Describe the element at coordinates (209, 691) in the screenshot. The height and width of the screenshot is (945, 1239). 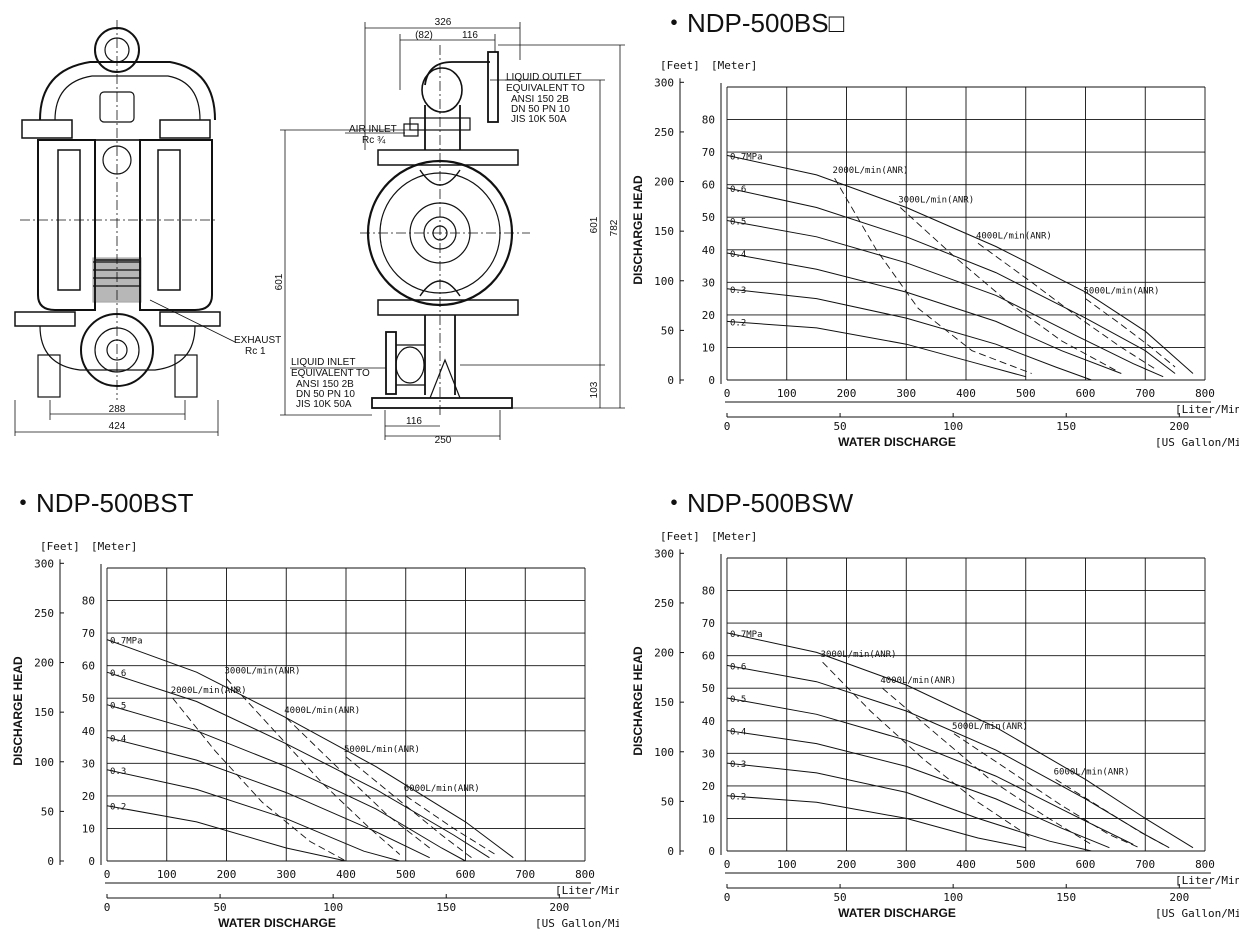
I see `air-consumption-label: 2000L/min(ANR)` at that location.